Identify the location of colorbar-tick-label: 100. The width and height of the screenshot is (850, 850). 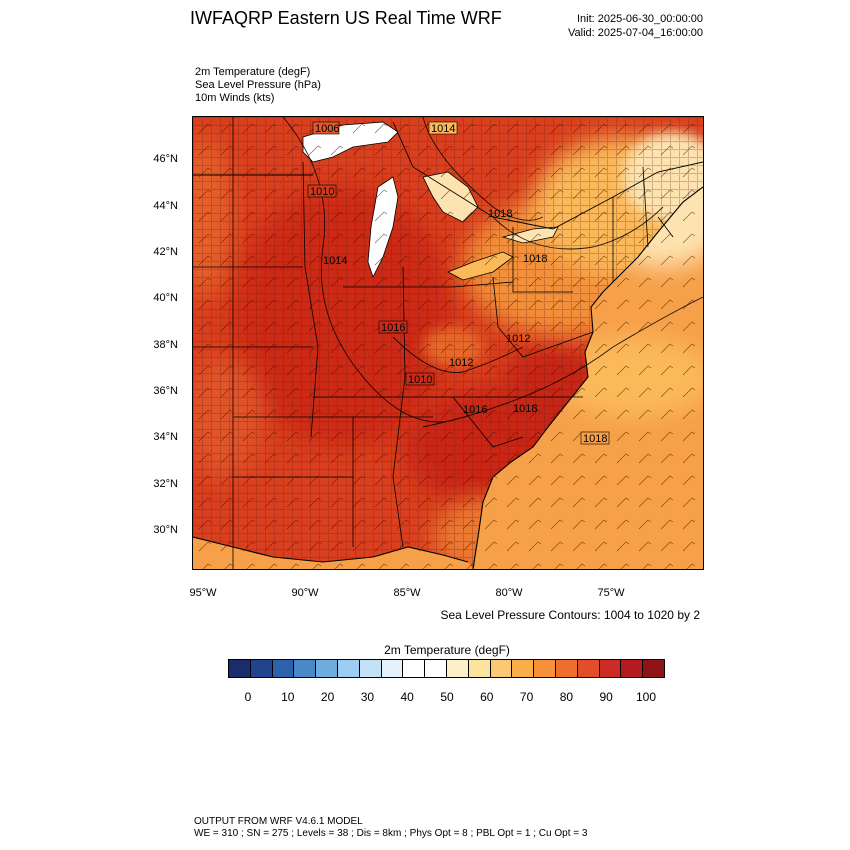
(646, 697).